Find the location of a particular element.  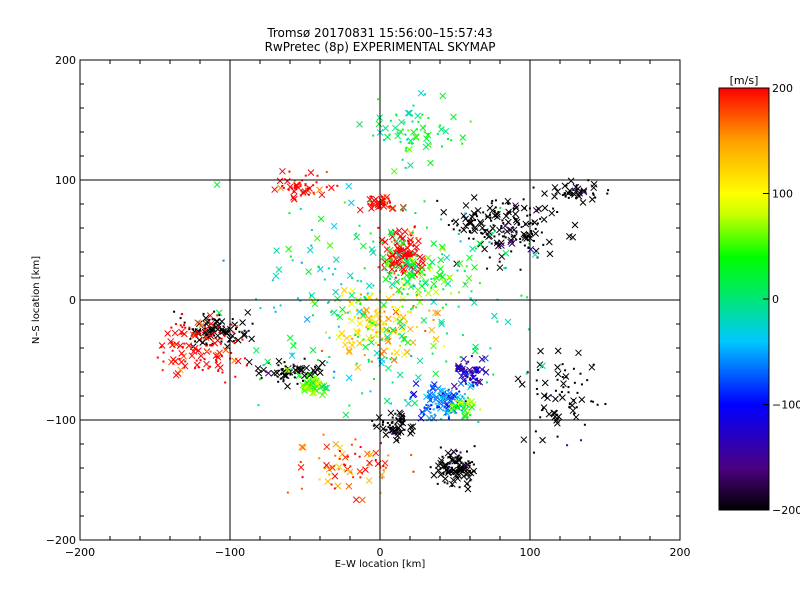

x-axis-label: E–W location [km] is located at coordinates (380, 564).